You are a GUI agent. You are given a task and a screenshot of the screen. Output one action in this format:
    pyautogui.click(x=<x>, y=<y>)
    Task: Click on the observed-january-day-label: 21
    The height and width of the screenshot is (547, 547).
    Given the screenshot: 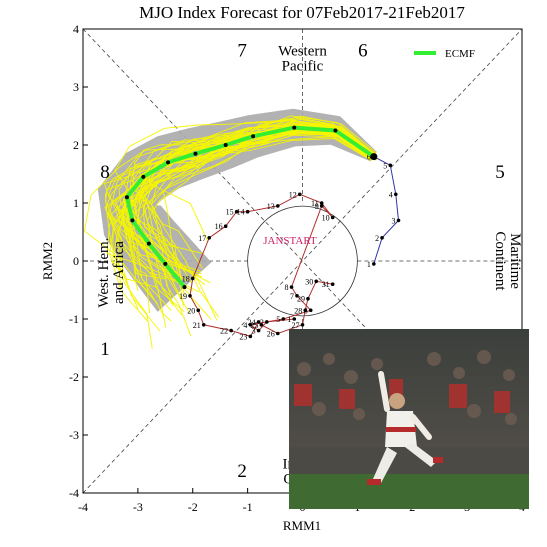 What is the action you would take?
    pyautogui.click(x=197, y=325)
    